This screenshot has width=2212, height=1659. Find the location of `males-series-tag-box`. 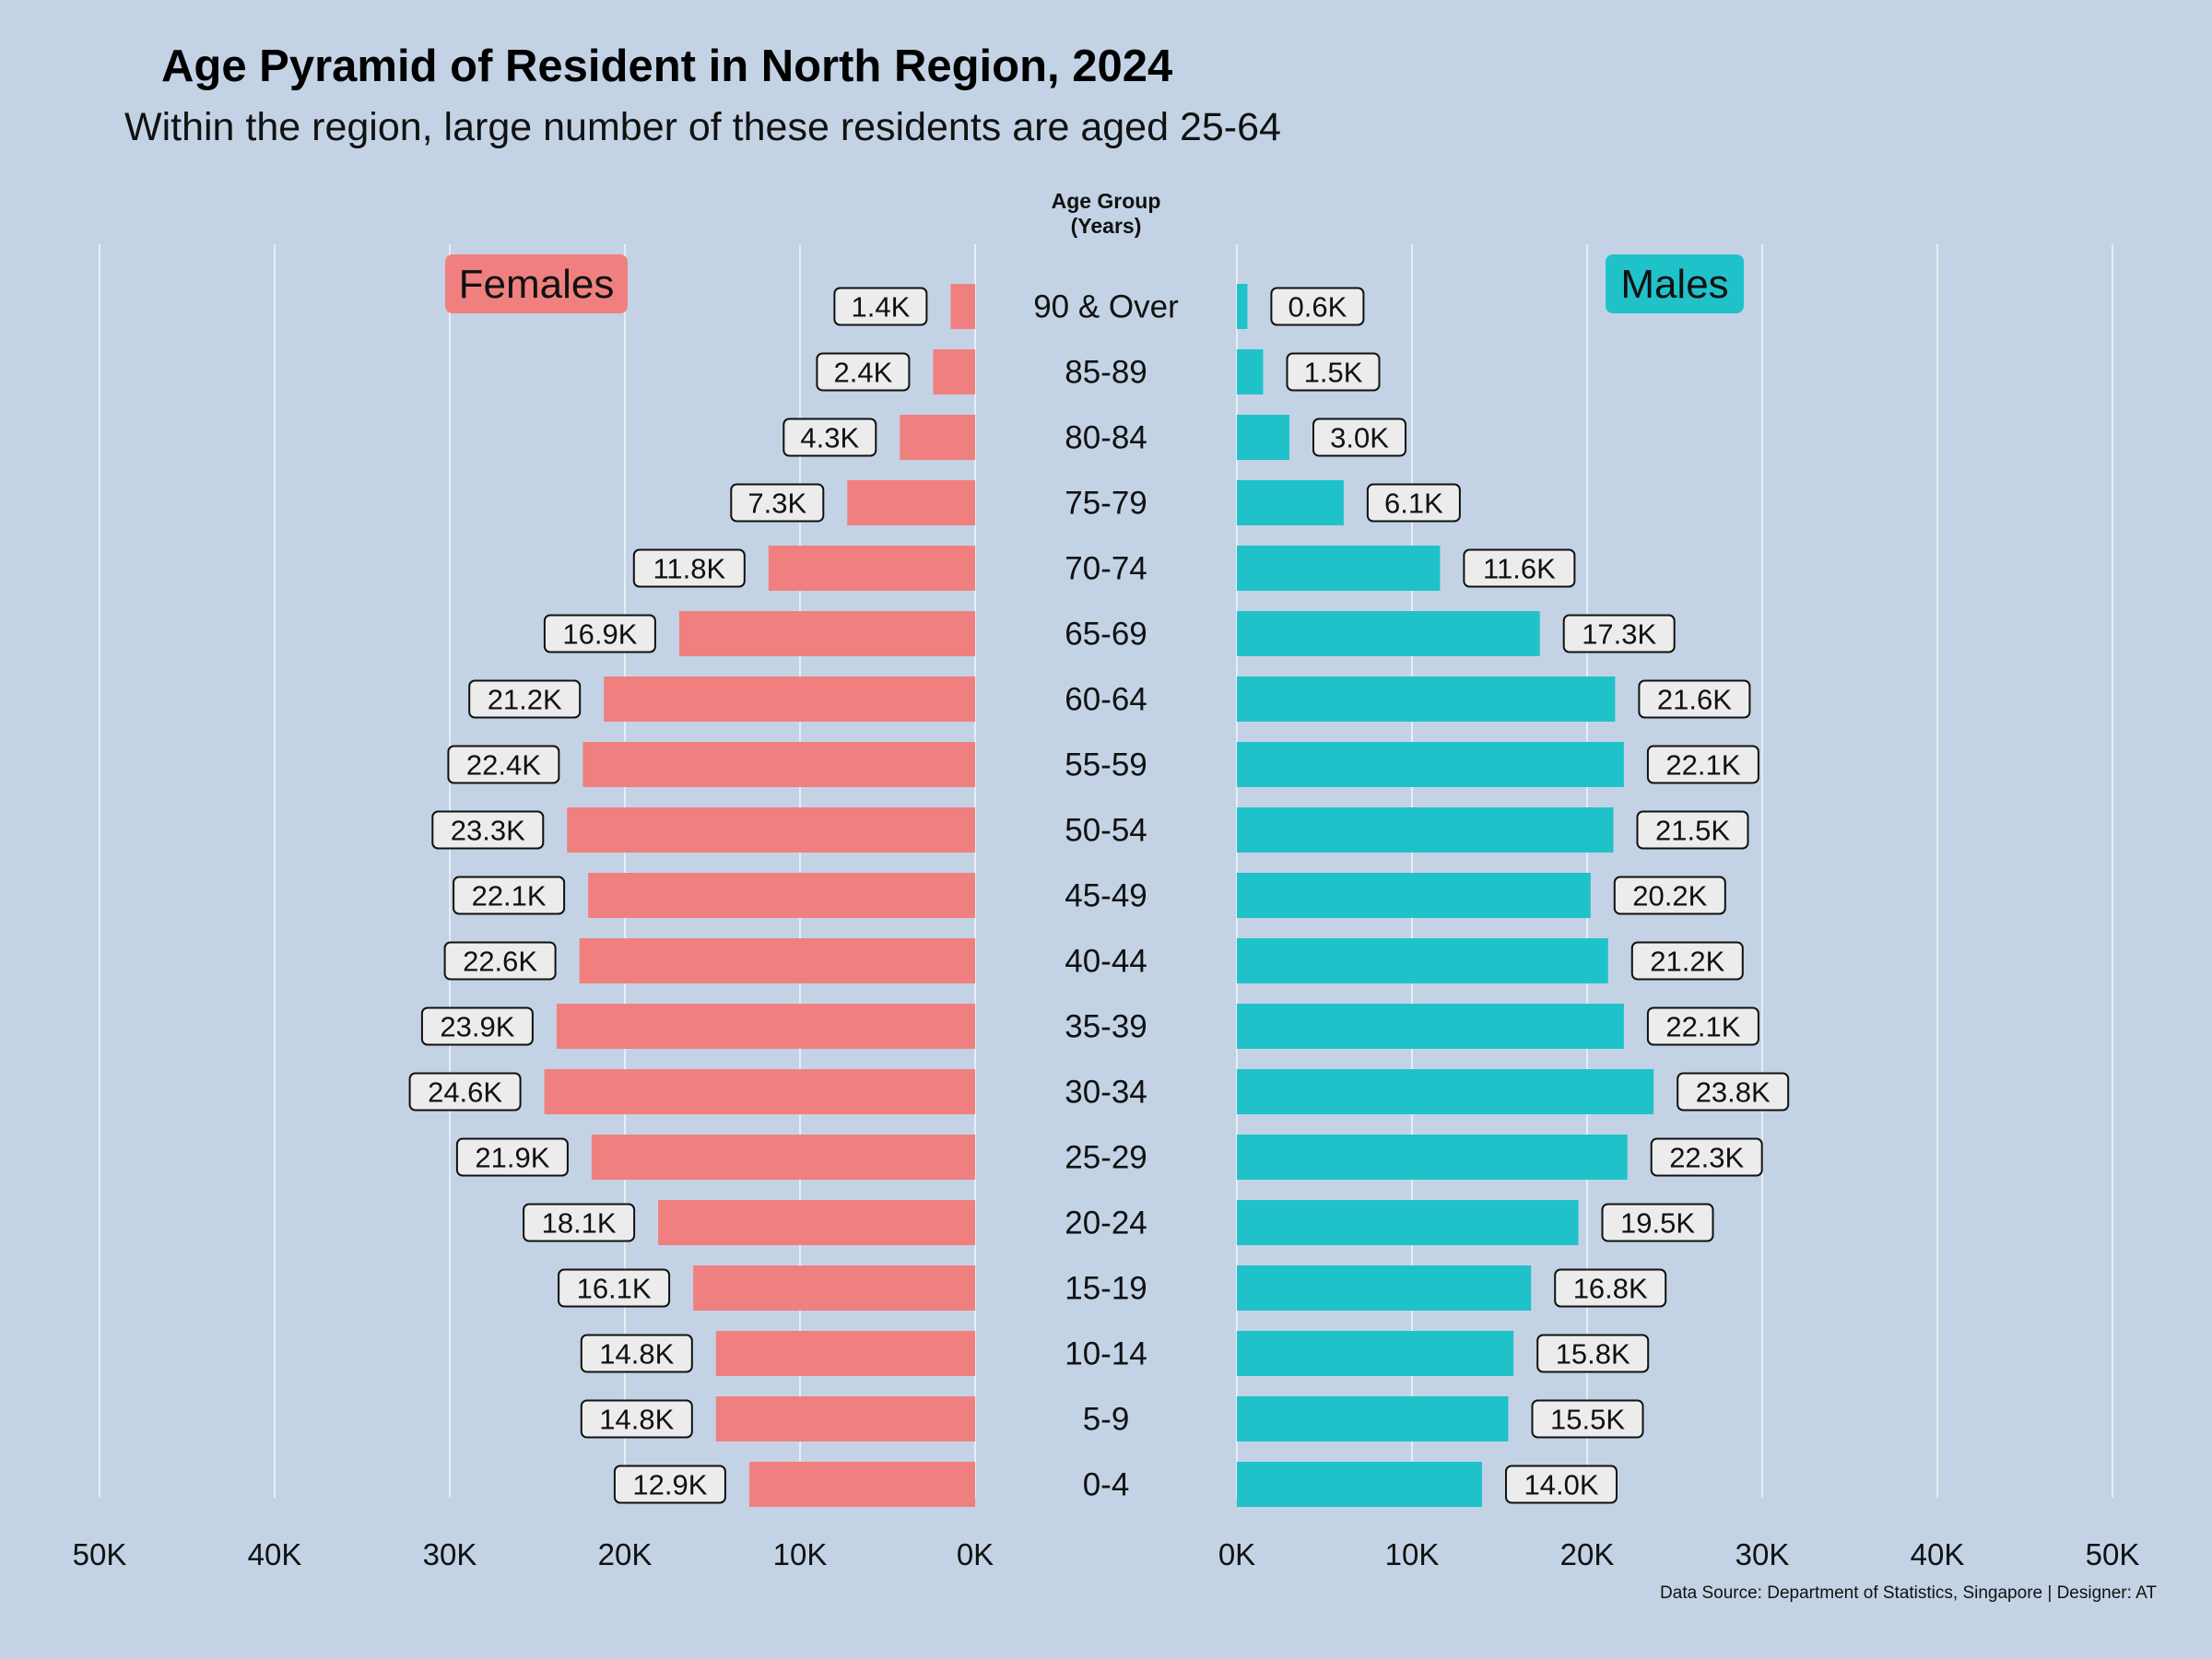

males-series-tag-box is located at coordinates (1675, 283).